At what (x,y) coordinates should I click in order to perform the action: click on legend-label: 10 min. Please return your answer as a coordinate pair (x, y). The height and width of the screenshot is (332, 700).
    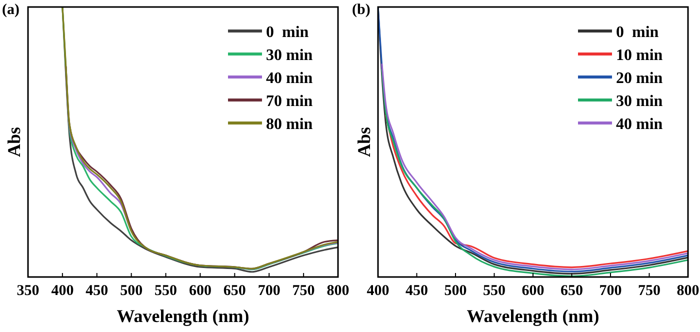
    Looking at the image, I should click on (639, 55).